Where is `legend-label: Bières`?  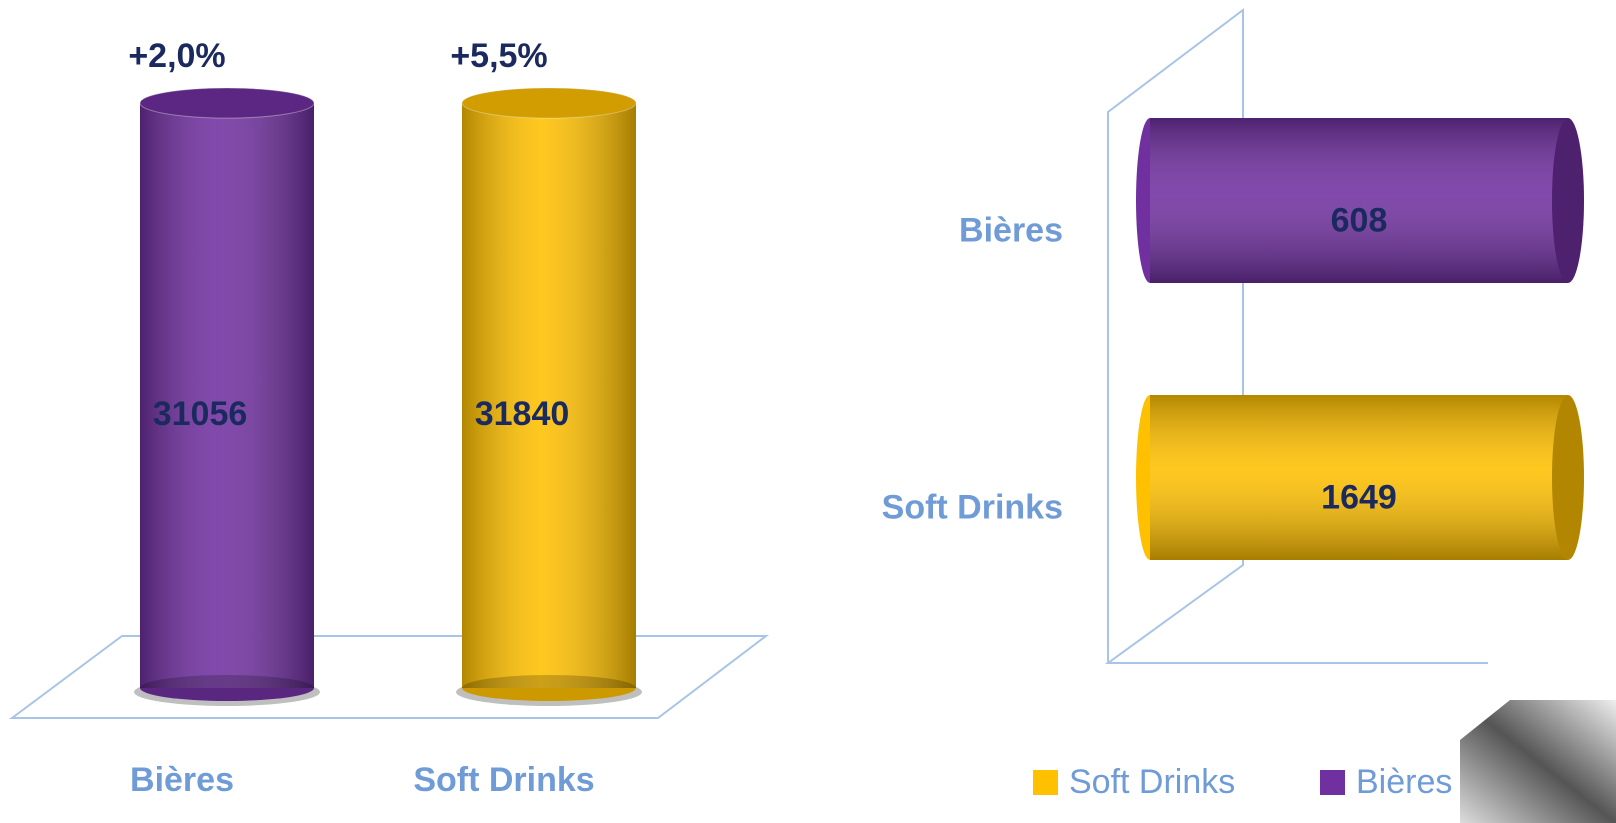 legend-label: Bières is located at coordinates (1404, 782).